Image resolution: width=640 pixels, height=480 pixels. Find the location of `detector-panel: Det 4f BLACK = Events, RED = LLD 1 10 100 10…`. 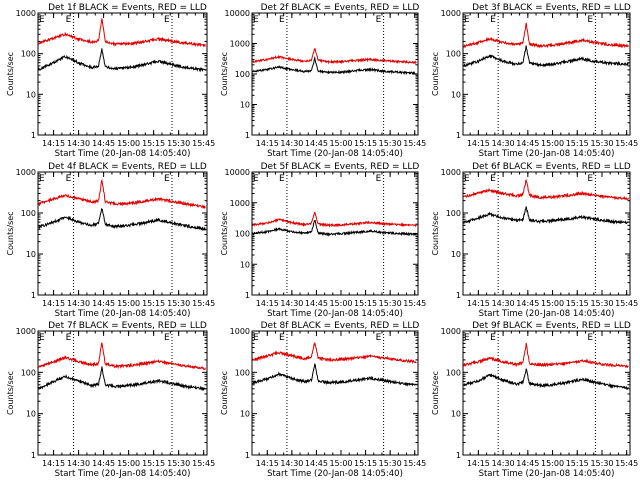

detector-panel: Det 4f BLACK = Events, RED = LLD 1 10 100 10… is located at coordinates (110, 240).